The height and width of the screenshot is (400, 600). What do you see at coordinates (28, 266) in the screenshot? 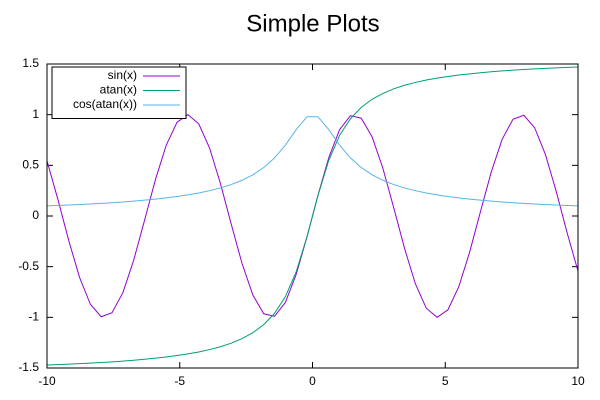
I see `y-tick-label: -0.5` at bounding box center [28, 266].